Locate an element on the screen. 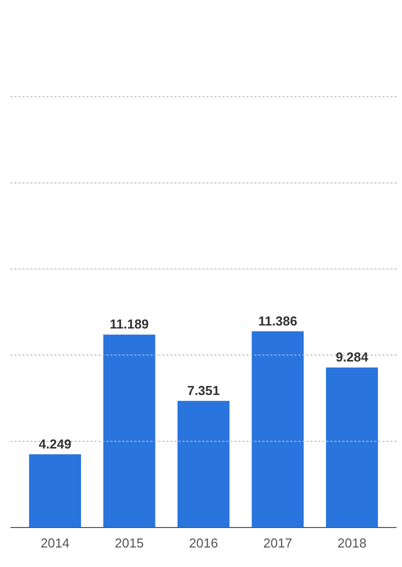 The width and height of the screenshot is (402, 567). x-tick-label: 2016 is located at coordinates (203, 543).